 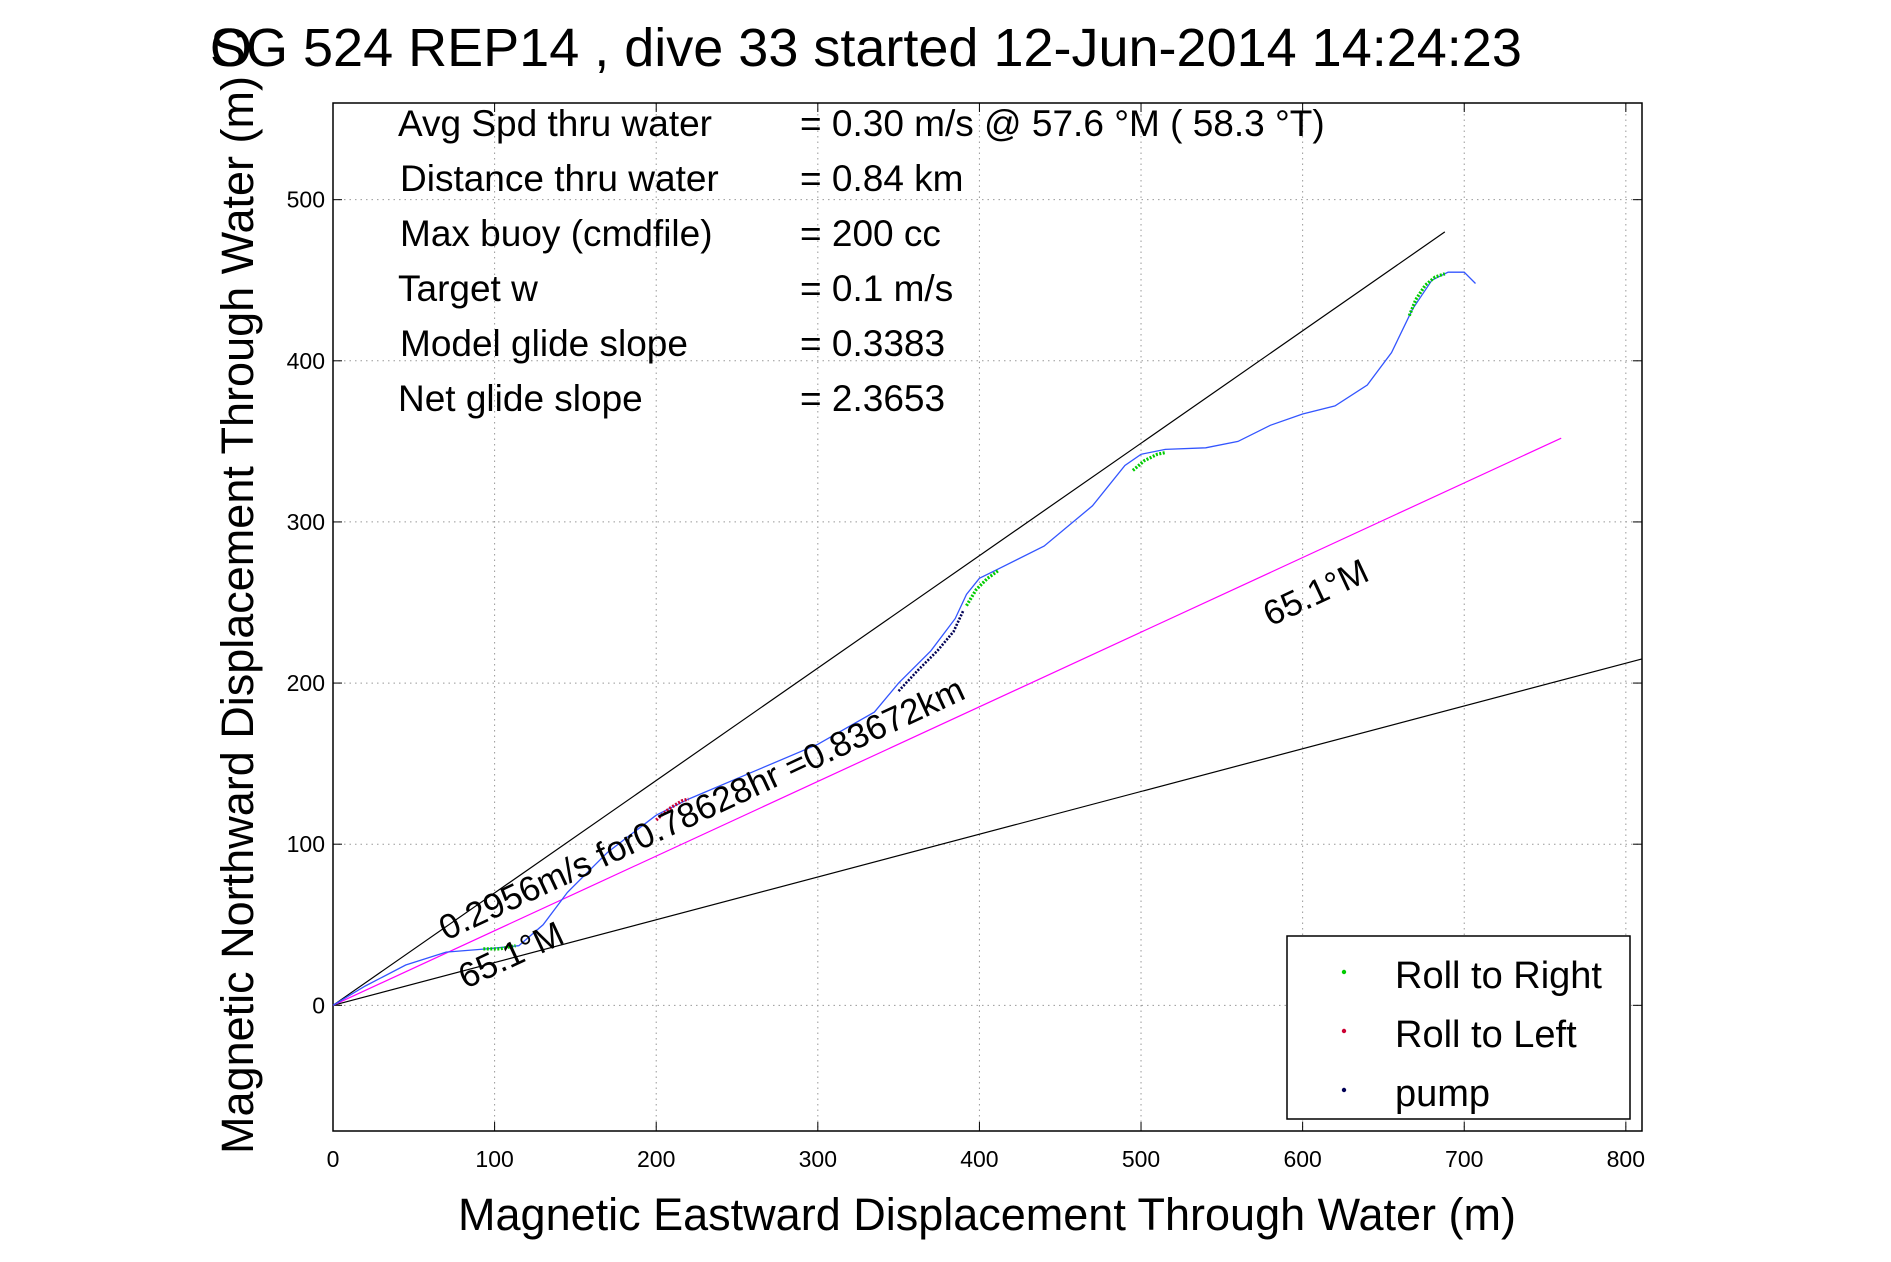 I want to click on y-tick-label: 300, so click(x=306, y=522).